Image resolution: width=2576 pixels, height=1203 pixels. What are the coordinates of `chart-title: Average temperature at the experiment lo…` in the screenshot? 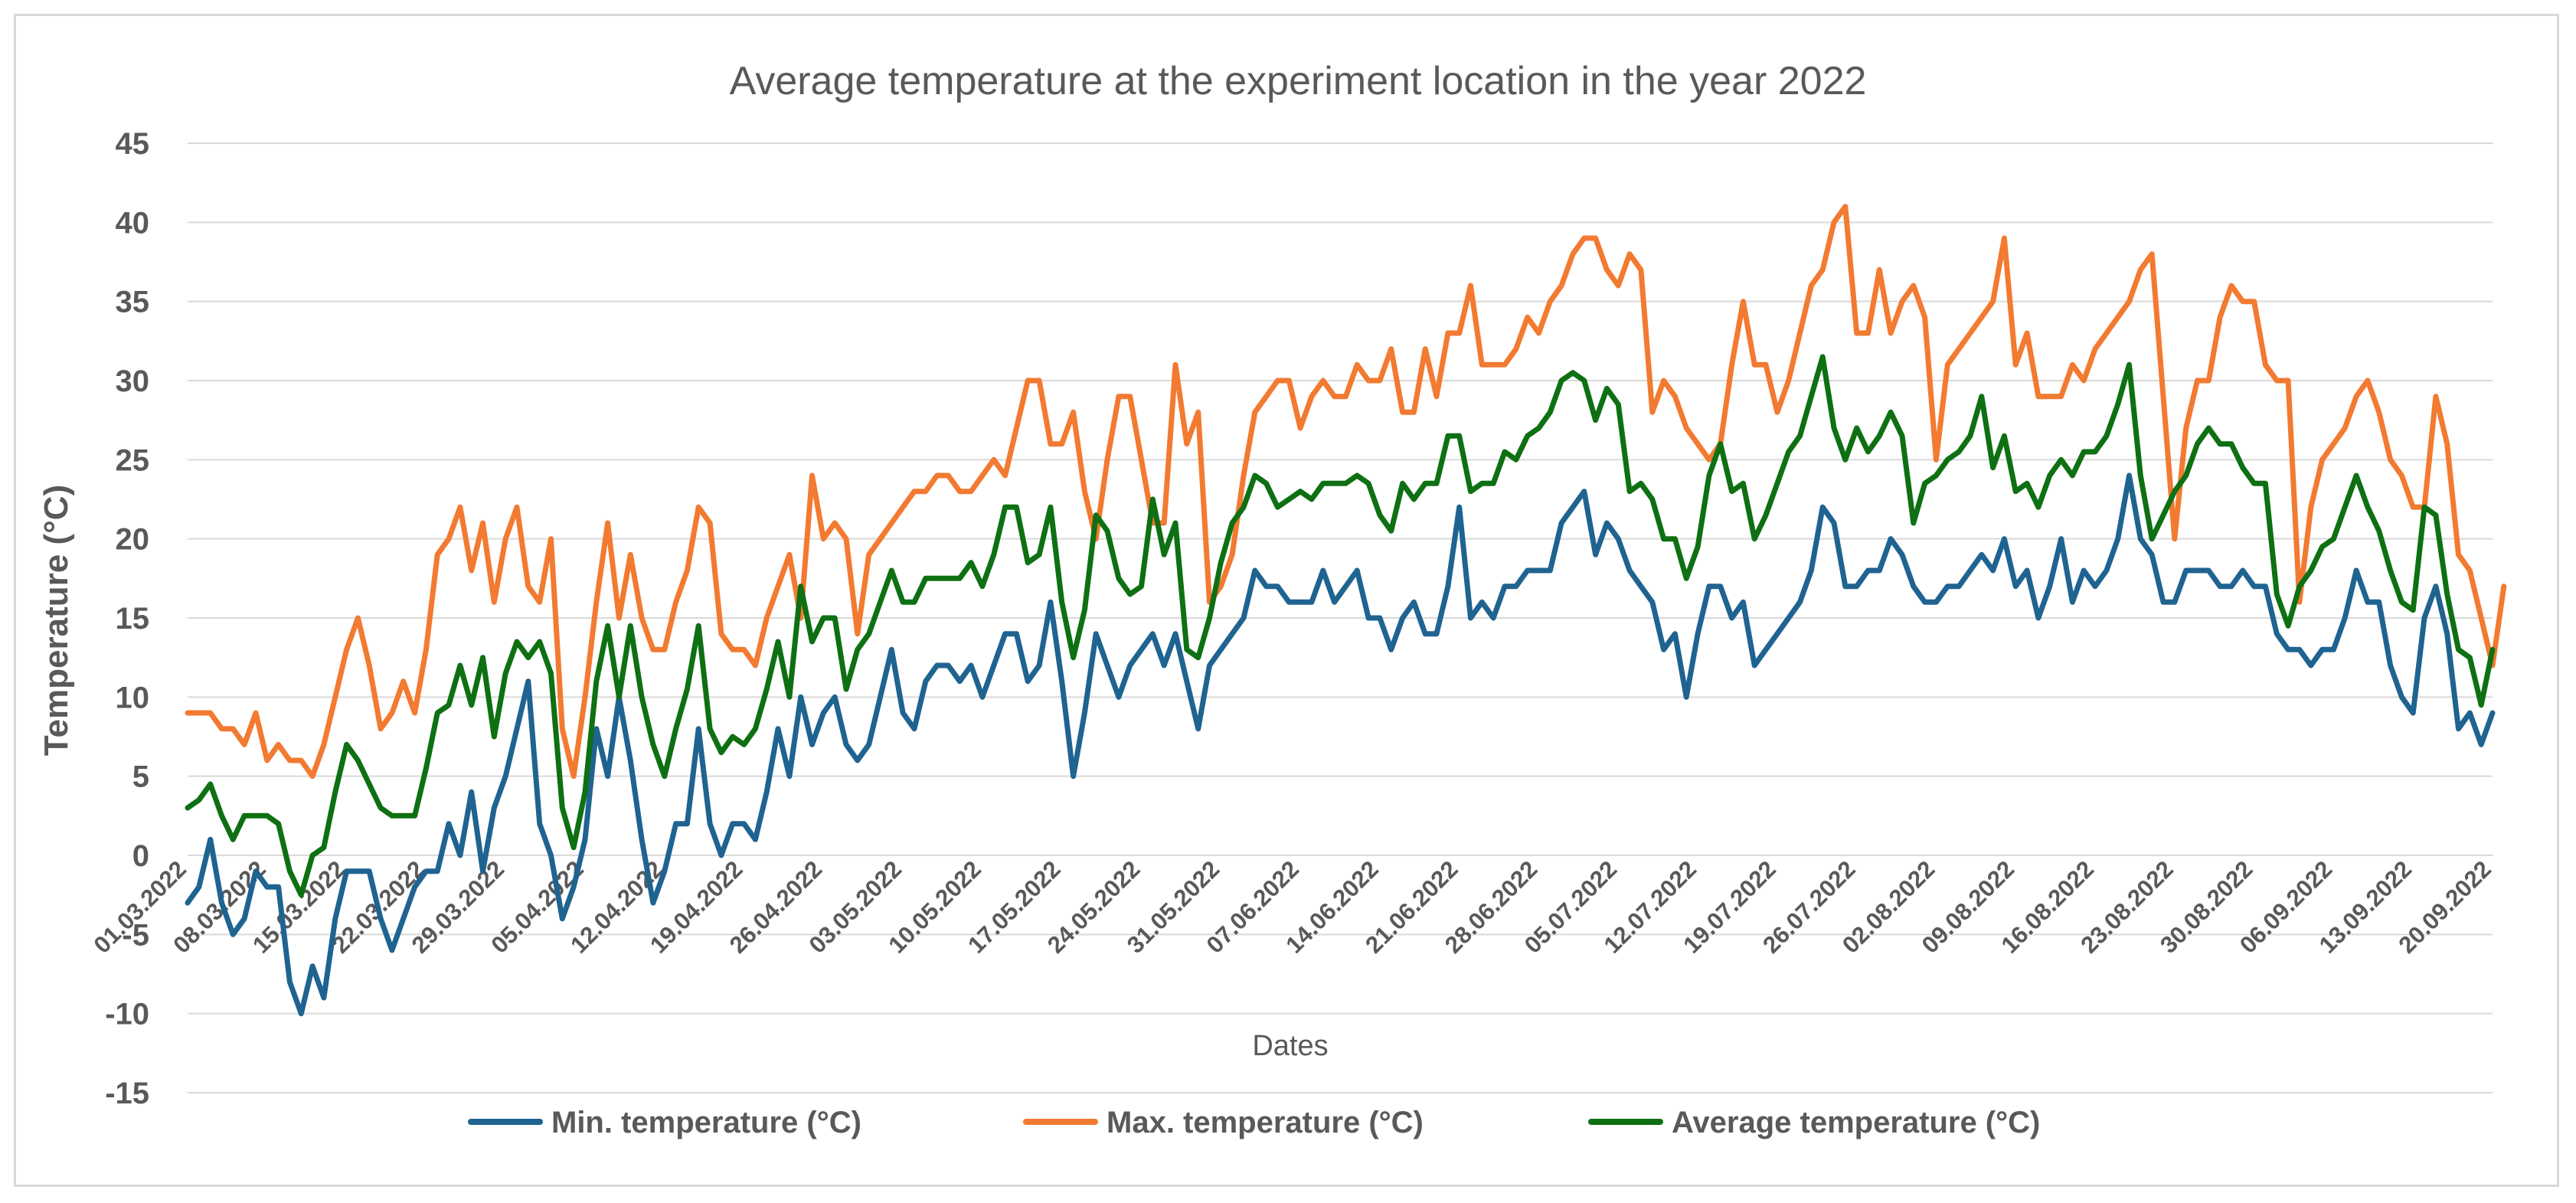 It's located at (1298, 81).